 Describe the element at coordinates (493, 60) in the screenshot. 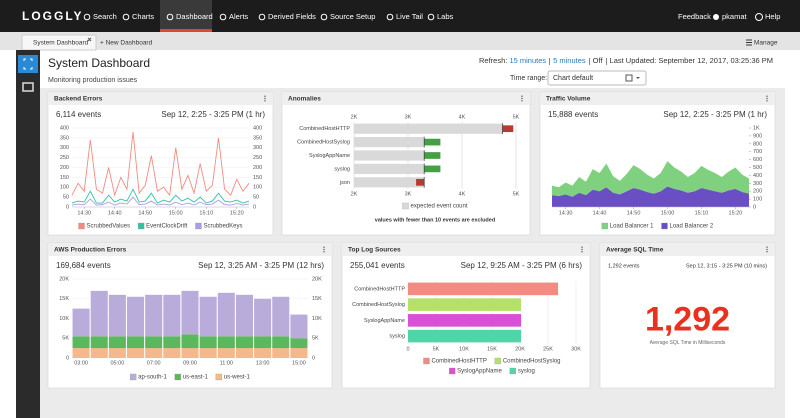

I see `refresh-label: Refresh:` at that location.